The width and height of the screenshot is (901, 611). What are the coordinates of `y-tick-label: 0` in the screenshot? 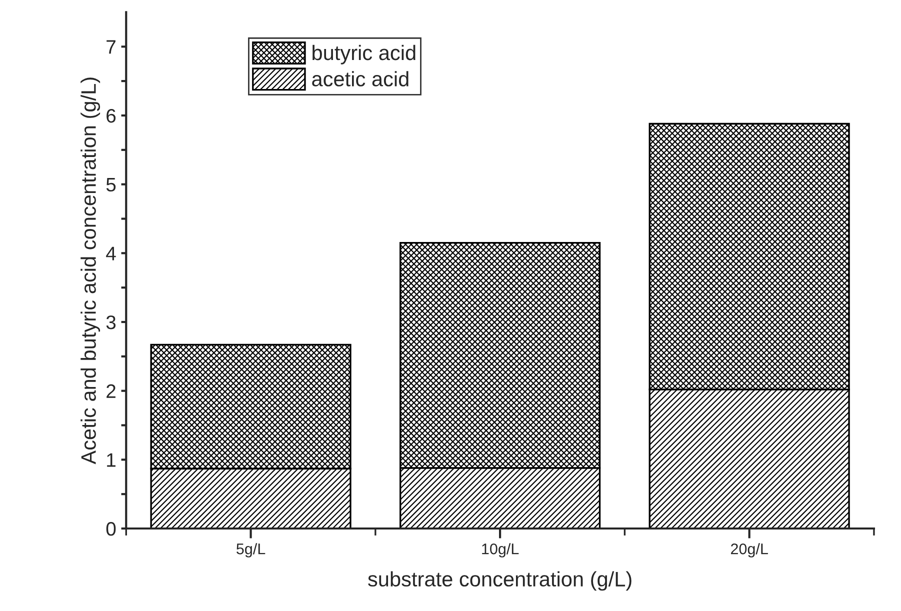 It's located at (111, 529).